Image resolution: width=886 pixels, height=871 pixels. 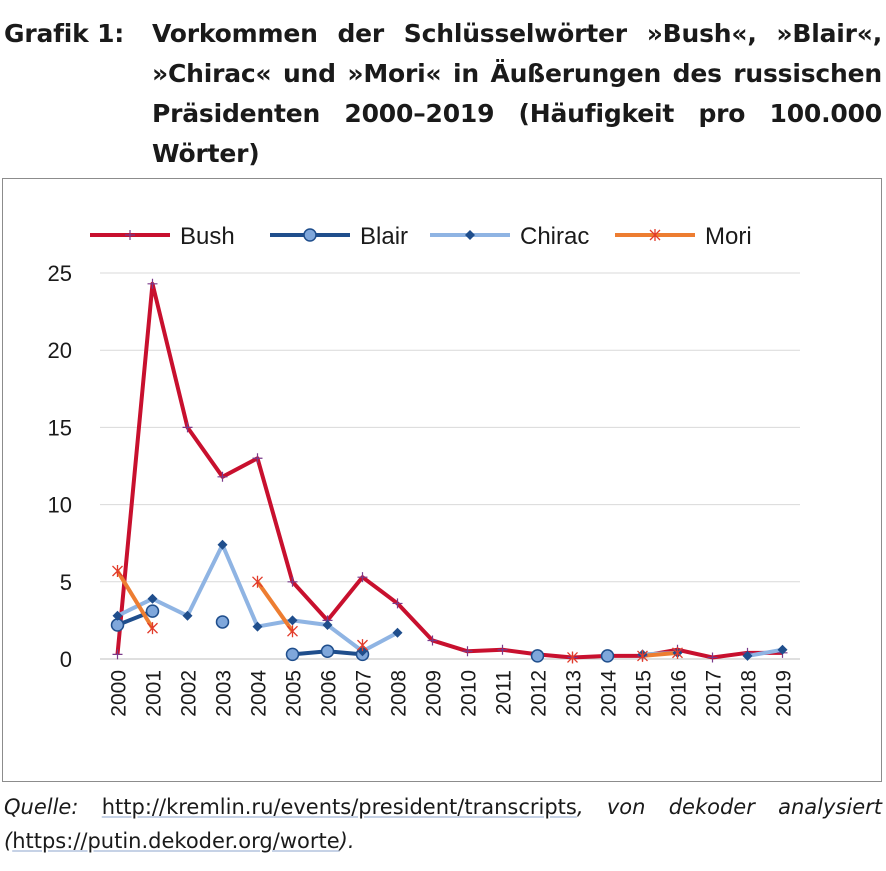 I want to click on figure-label: Grafik 1:, so click(x=64, y=33).